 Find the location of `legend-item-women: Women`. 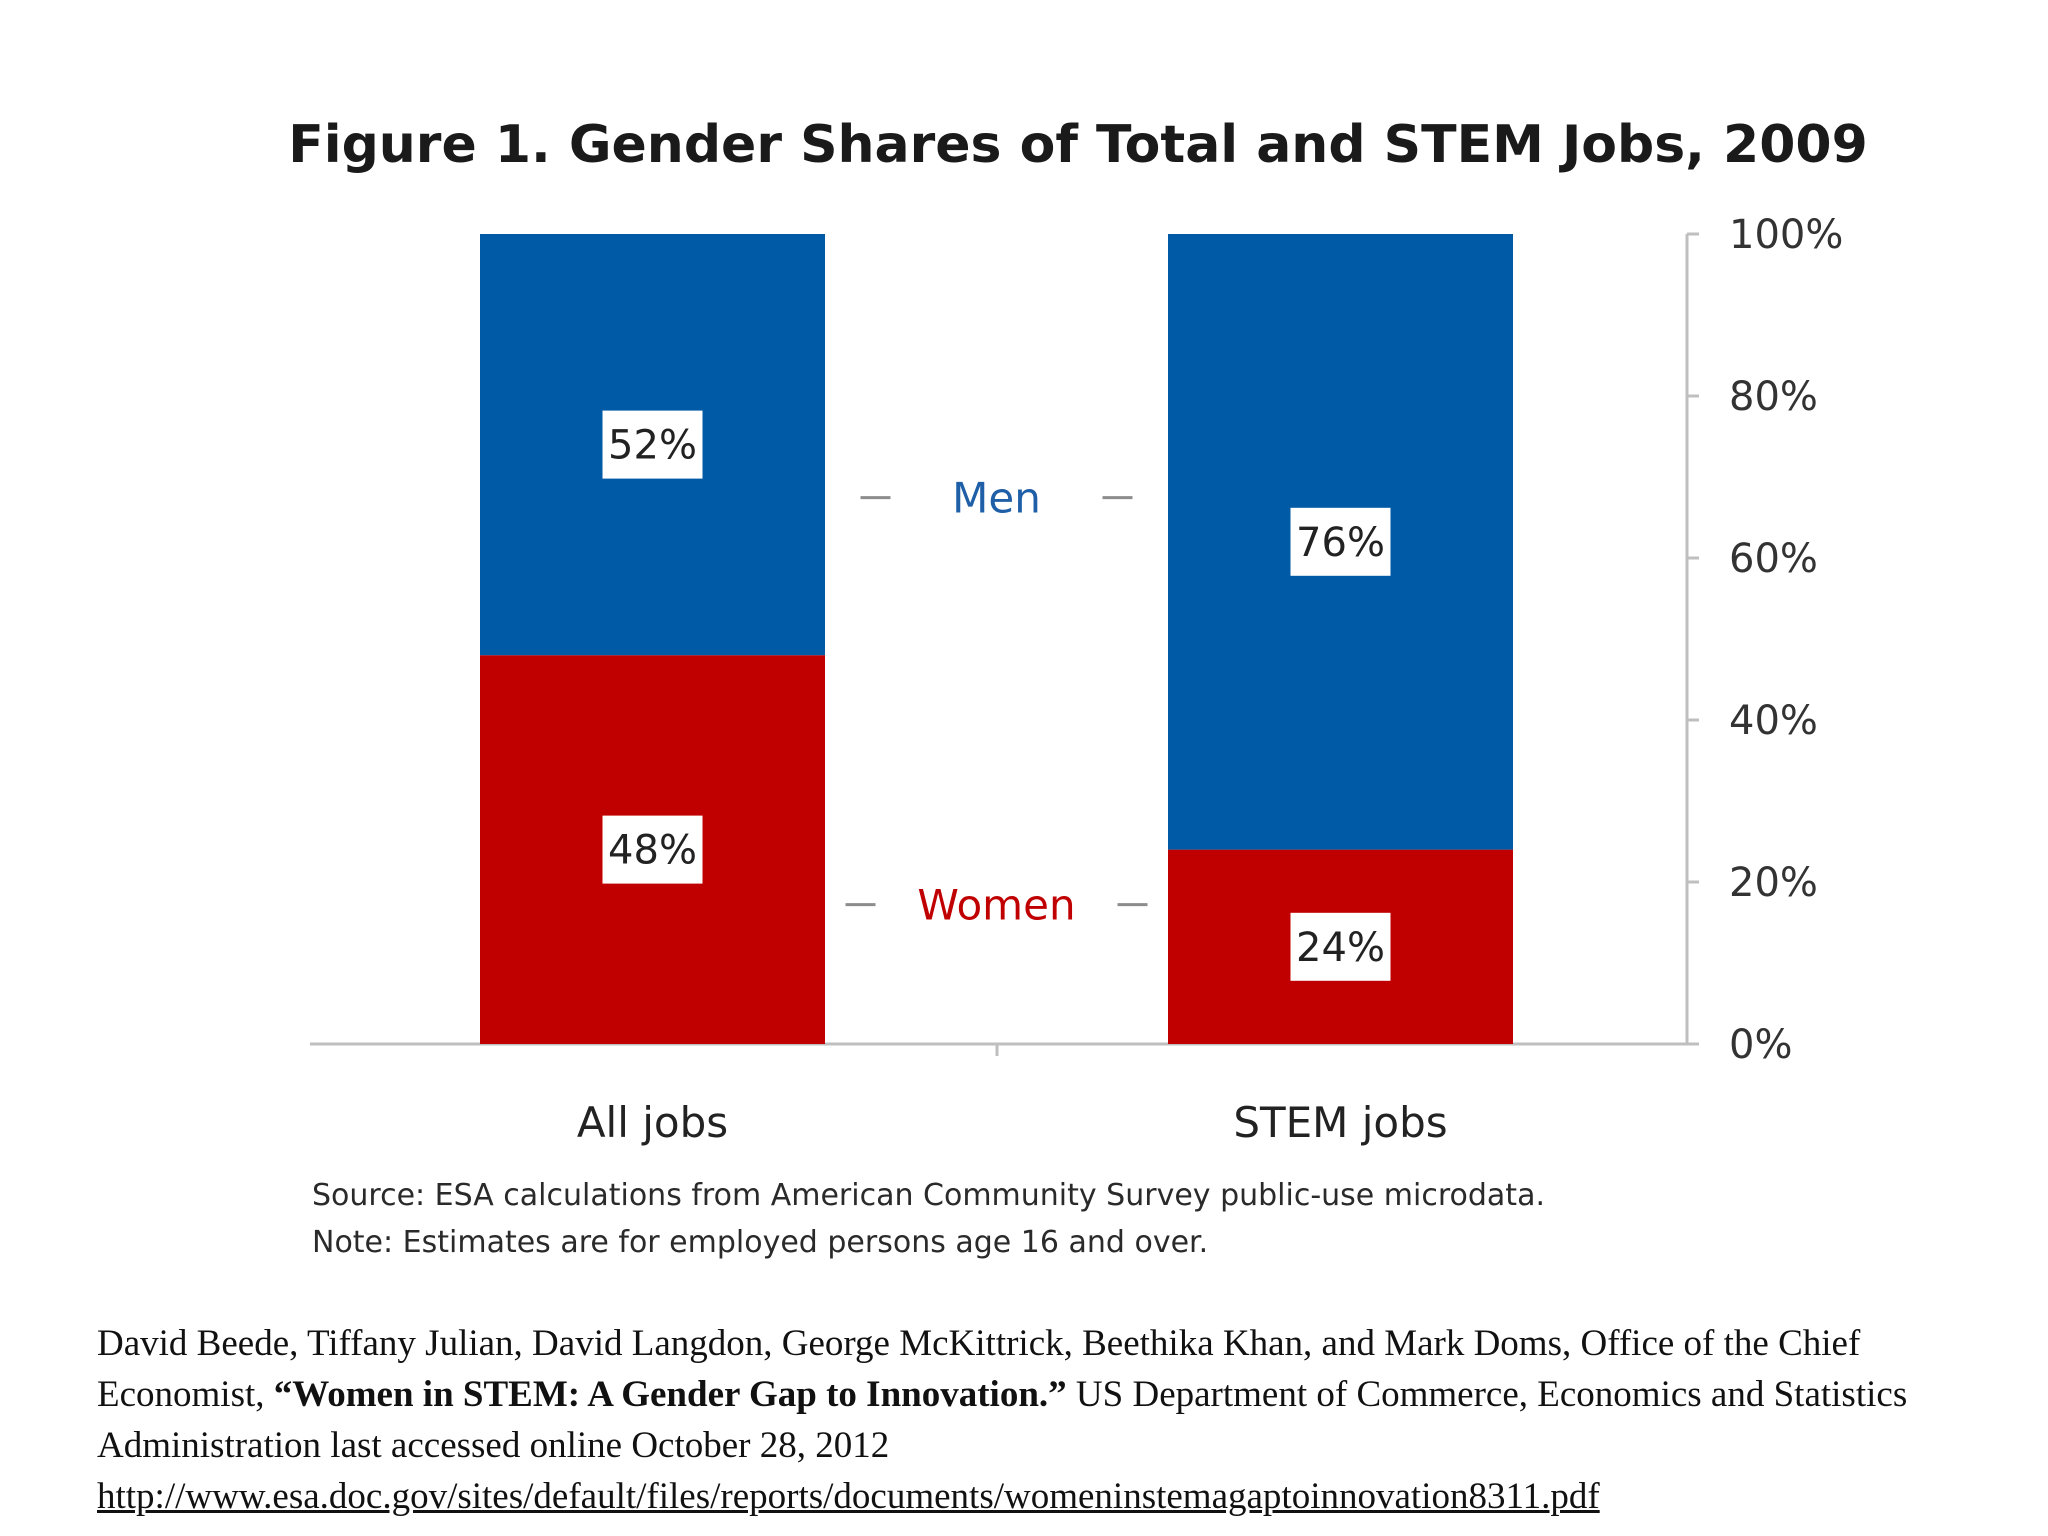

legend-item-women: Women is located at coordinates (996, 905).